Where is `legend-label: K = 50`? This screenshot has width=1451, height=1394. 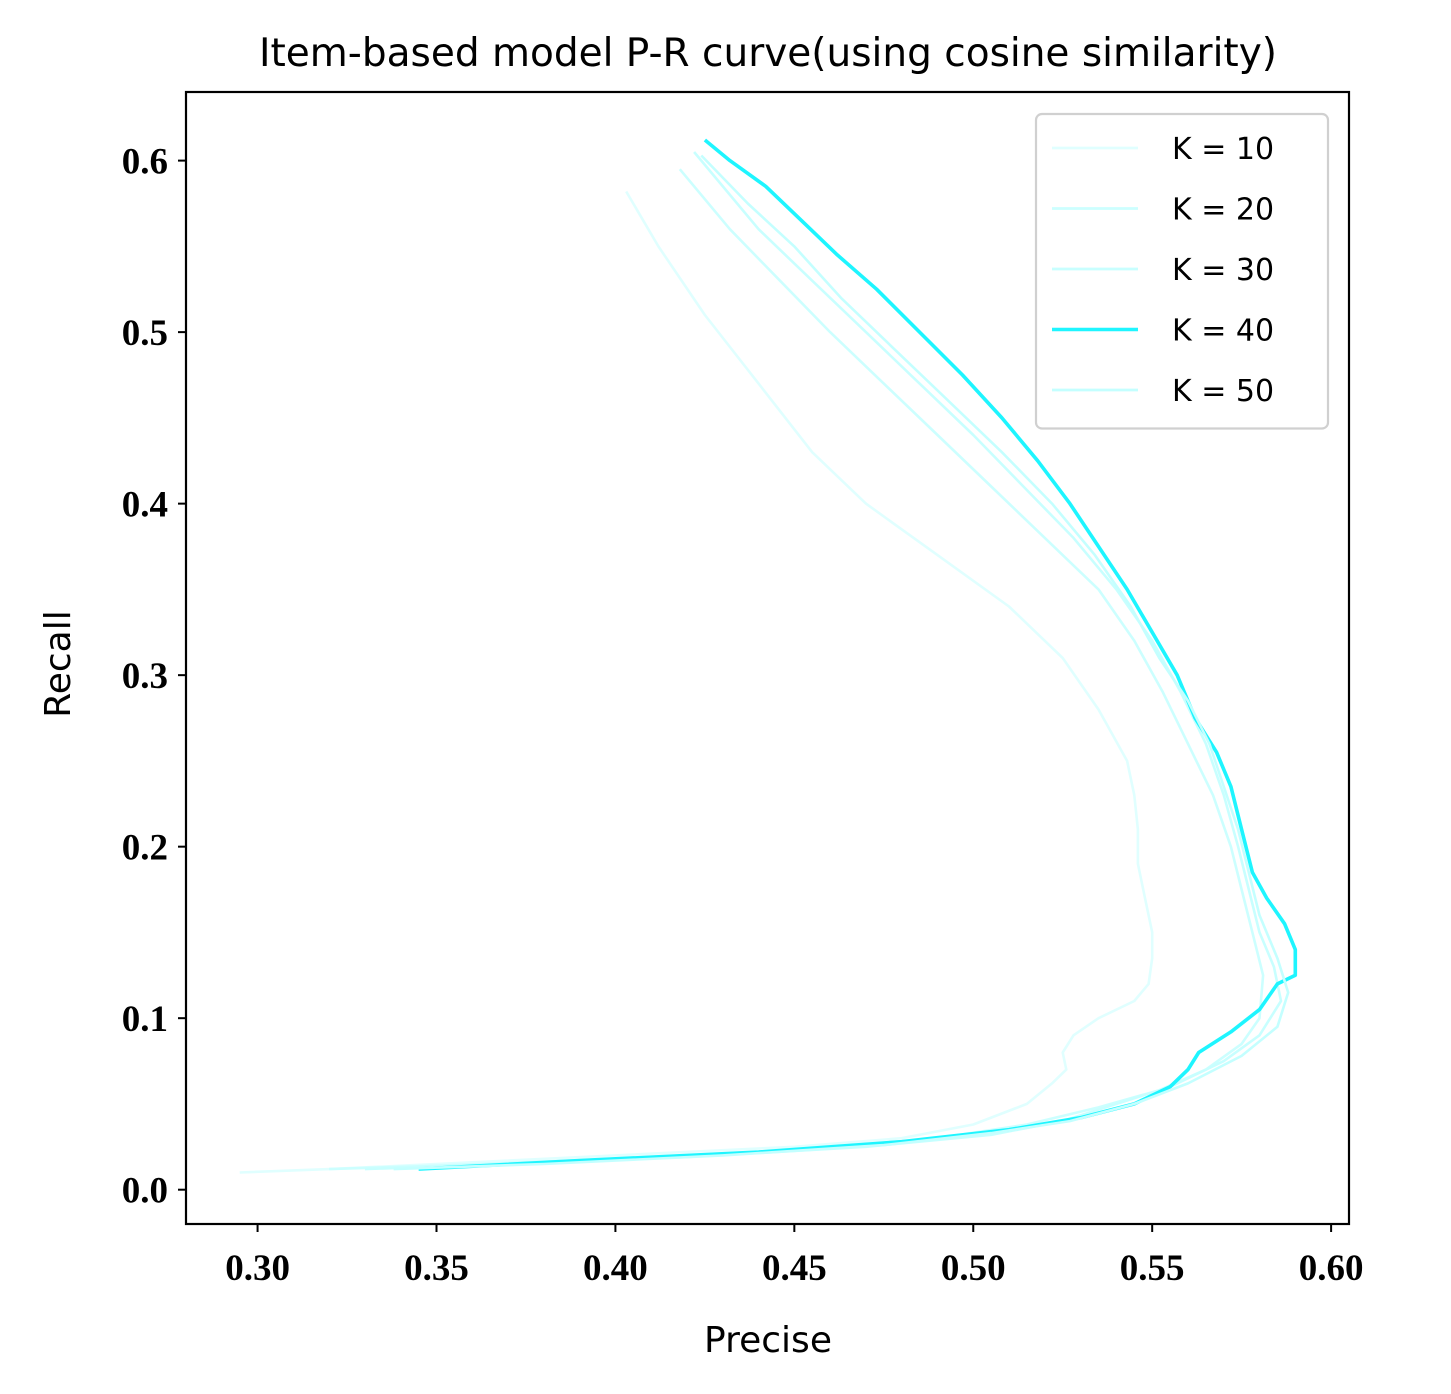
legend-label: K = 50 is located at coordinates (1223, 391).